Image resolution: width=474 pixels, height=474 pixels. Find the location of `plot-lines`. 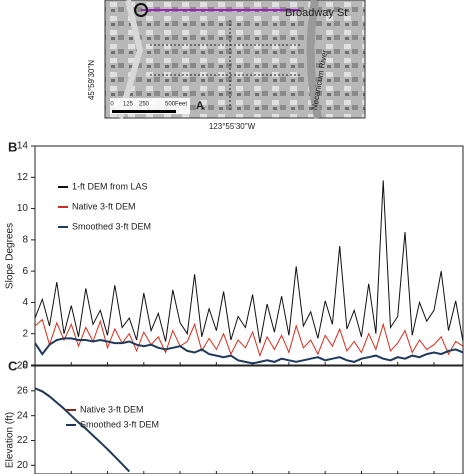

plot-lines is located at coordinates (83, 430).